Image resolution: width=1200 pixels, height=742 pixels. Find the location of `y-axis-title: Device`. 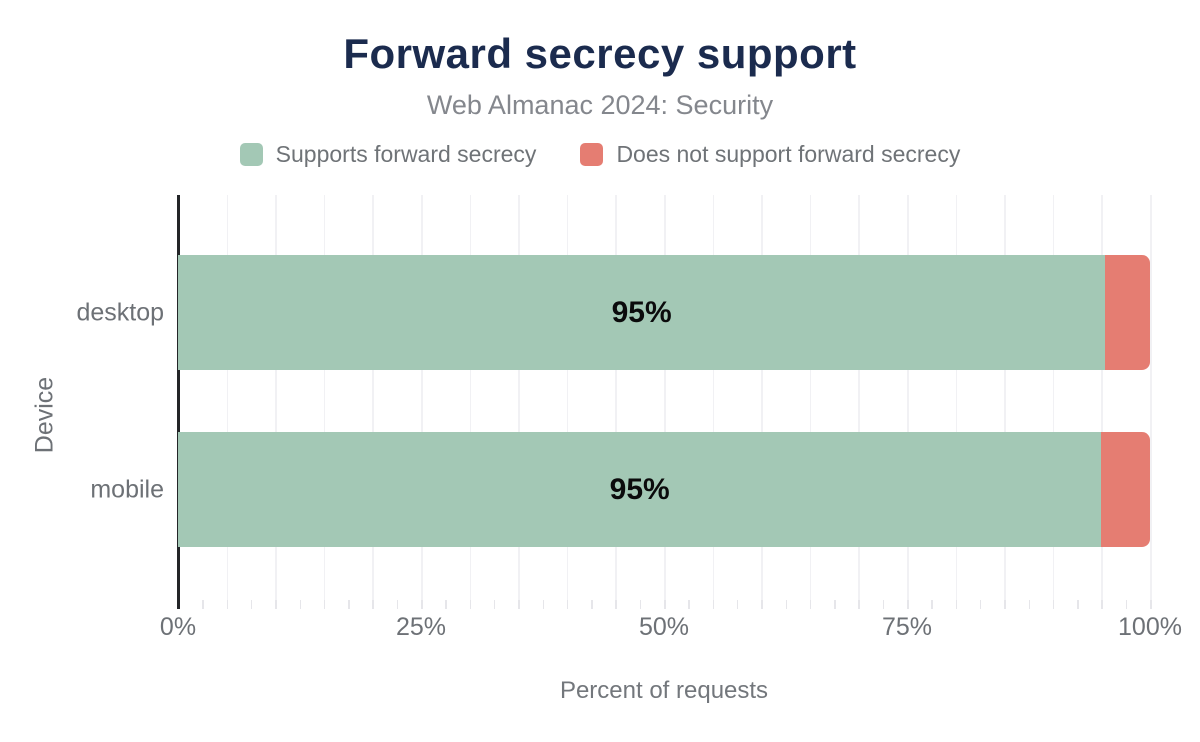

y-axis-title: Device is located at coordinates (44, 415).